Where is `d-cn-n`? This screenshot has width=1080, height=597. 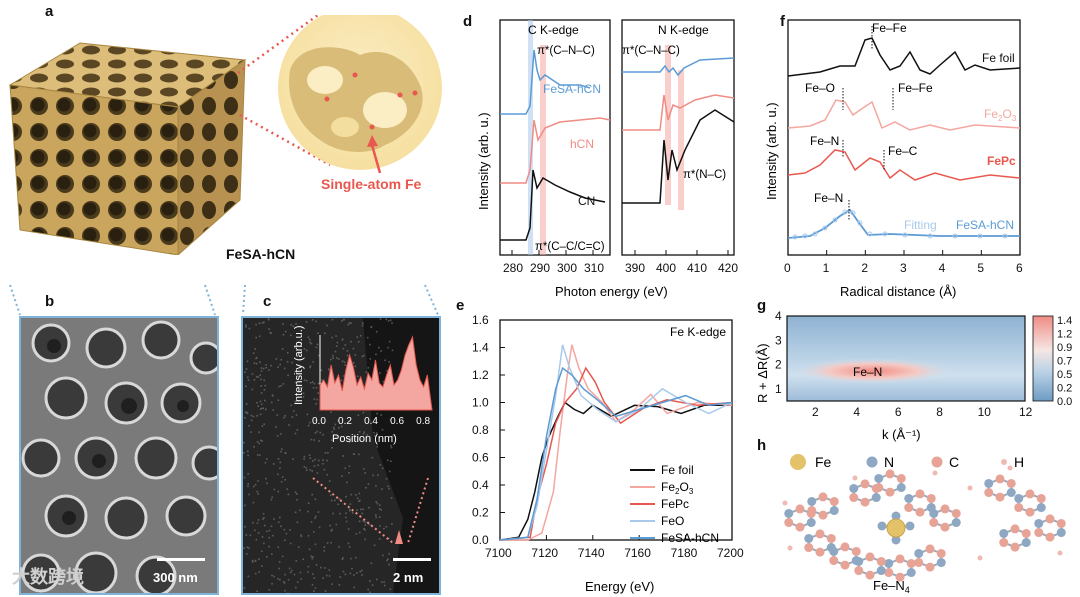
d-cn-n is located at coordinates (678, 156).